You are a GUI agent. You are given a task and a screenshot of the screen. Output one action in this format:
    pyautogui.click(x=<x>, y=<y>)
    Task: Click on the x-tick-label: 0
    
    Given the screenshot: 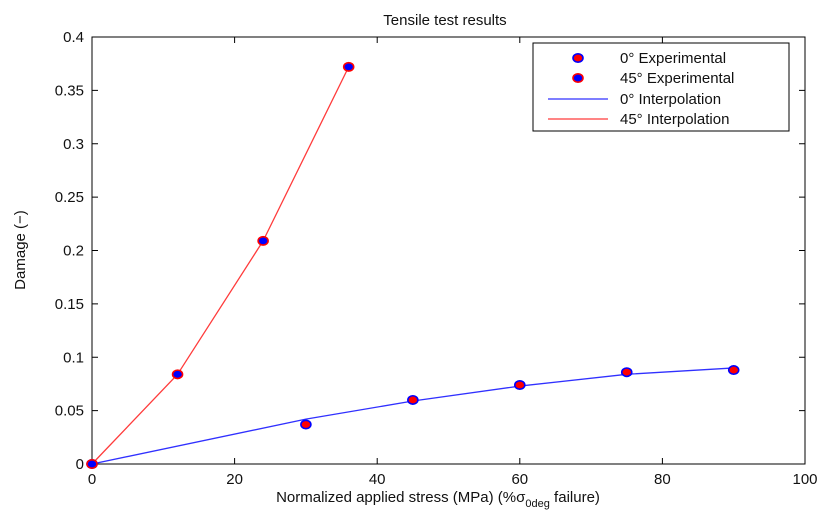 What is the action you would take?
    pyautogui.click(x=92, y=479)
    